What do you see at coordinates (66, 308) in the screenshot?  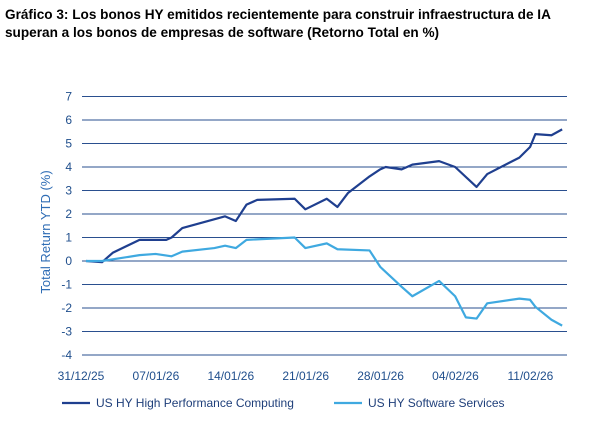 I see `y-tick-label: -2` at bounding box center [66, 308].